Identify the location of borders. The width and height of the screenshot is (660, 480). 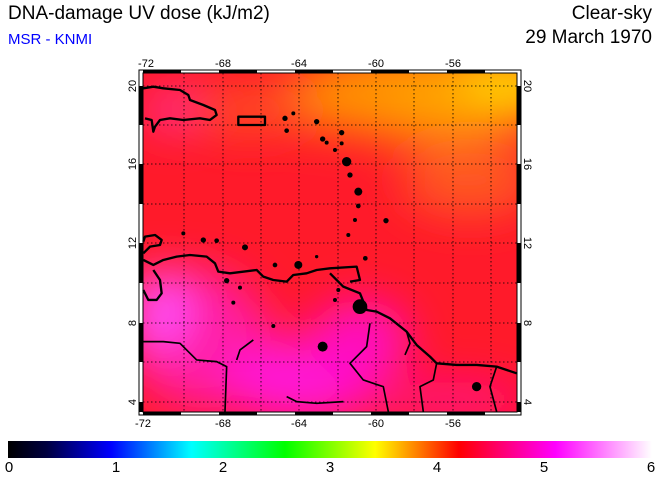
(320, 367).